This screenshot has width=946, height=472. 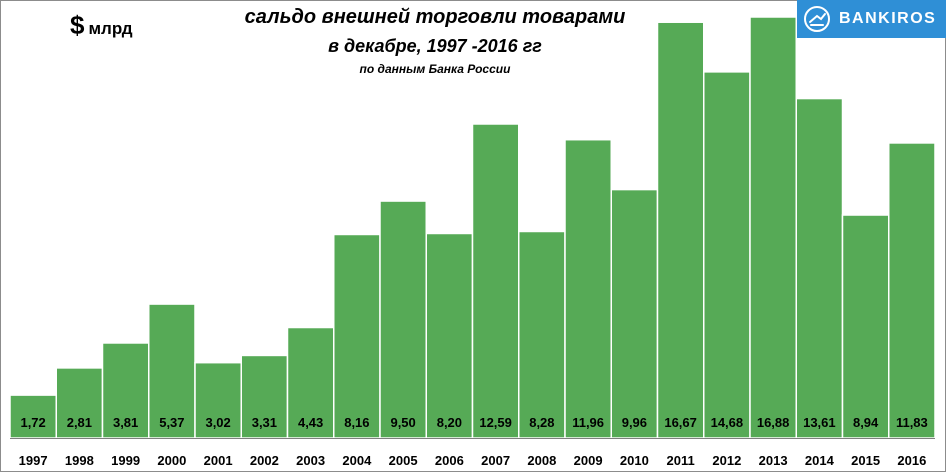 I want to click on bar-2006, so click(x=449, y=335).